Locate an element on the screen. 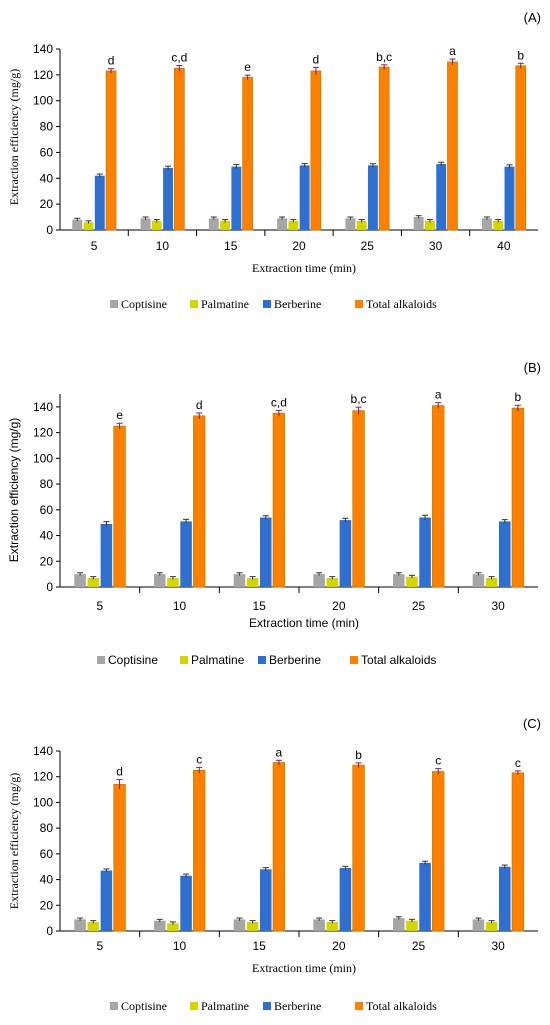  significance-letter: c is located at coordinates (518, 763).